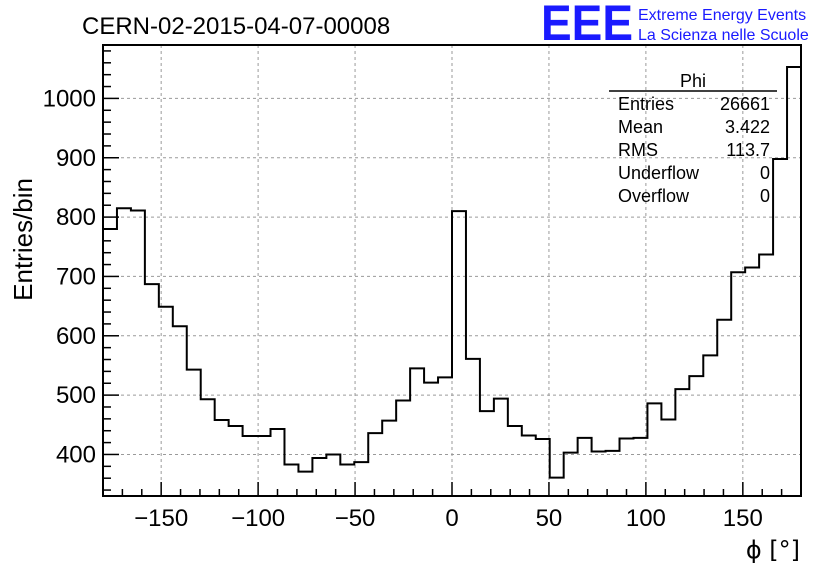 This screenshot has width=836, height=572. Describe the element at coordinates (723, 35) in the screenshot. I see `eee-logo-line2: La Scienza nelle Scuole` at that location.